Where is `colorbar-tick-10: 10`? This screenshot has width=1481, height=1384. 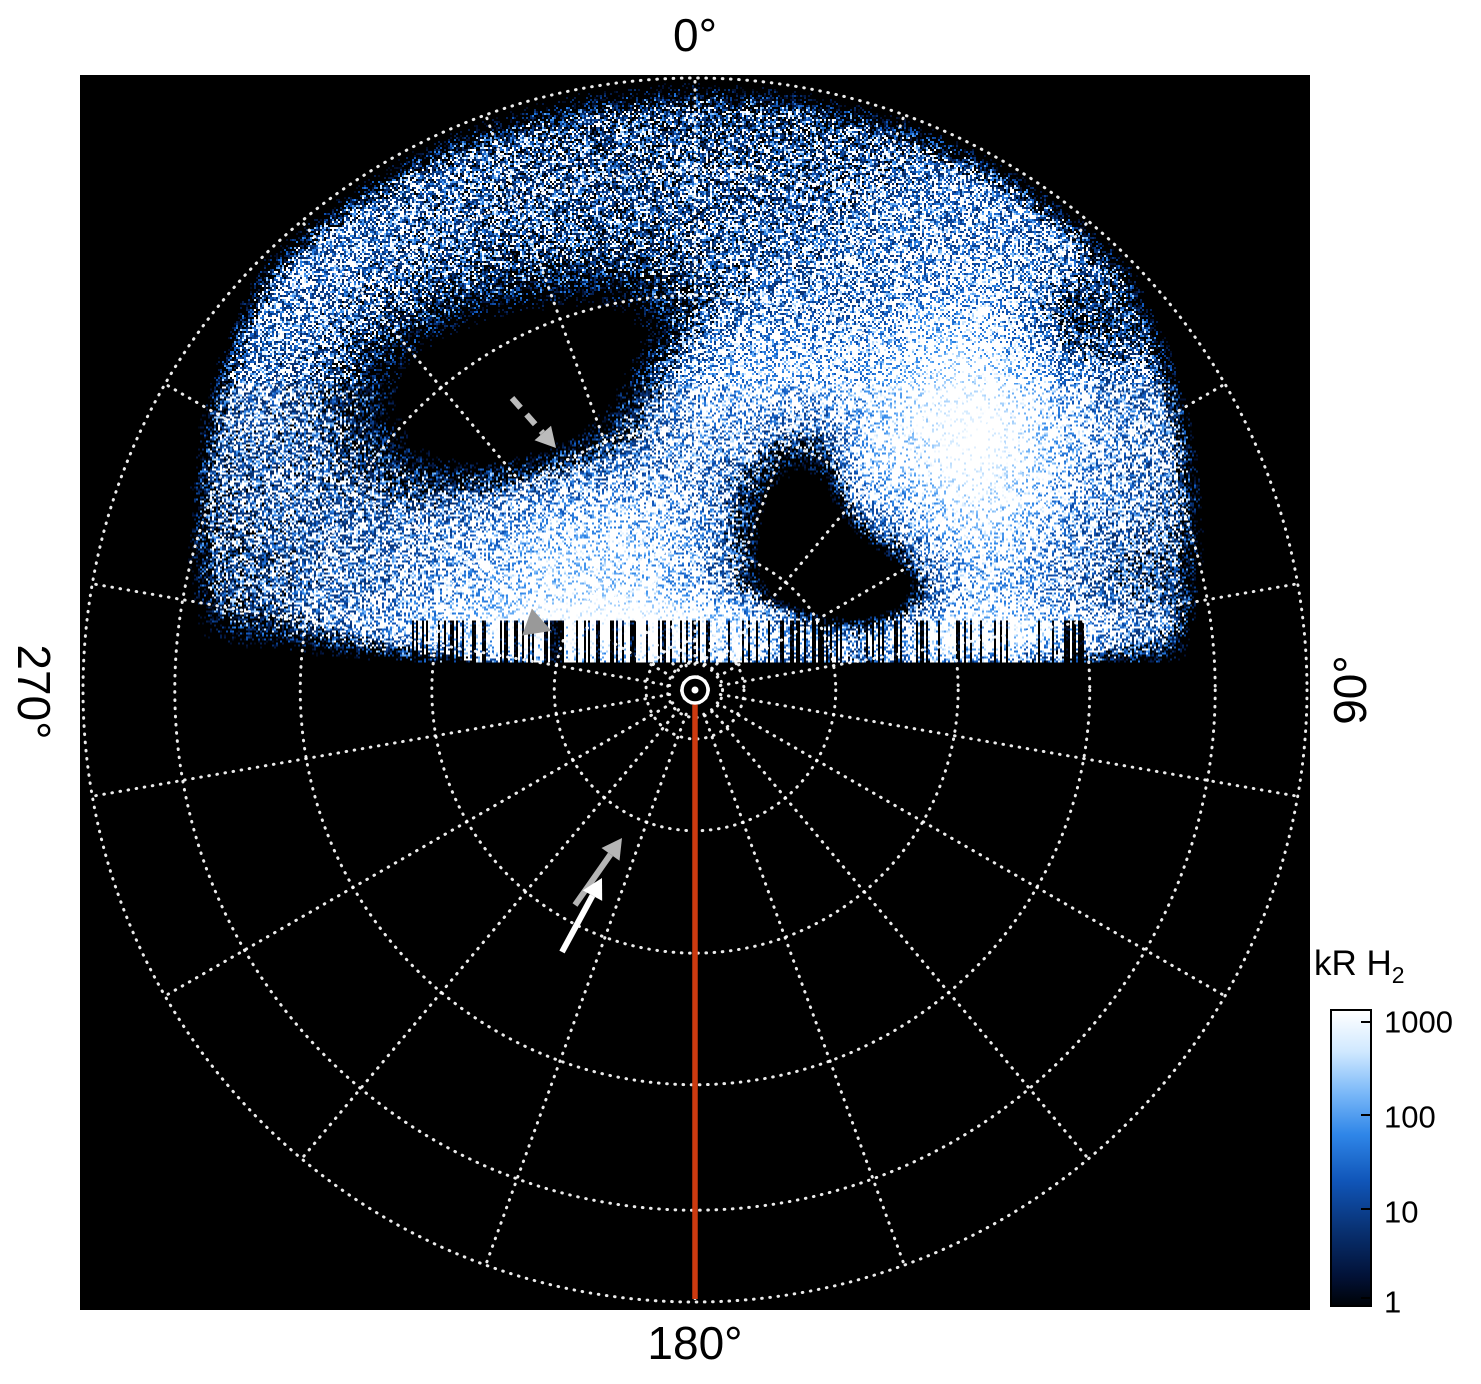 colorbar-tick-10: 10 is located at coordinates (1401, 1212).